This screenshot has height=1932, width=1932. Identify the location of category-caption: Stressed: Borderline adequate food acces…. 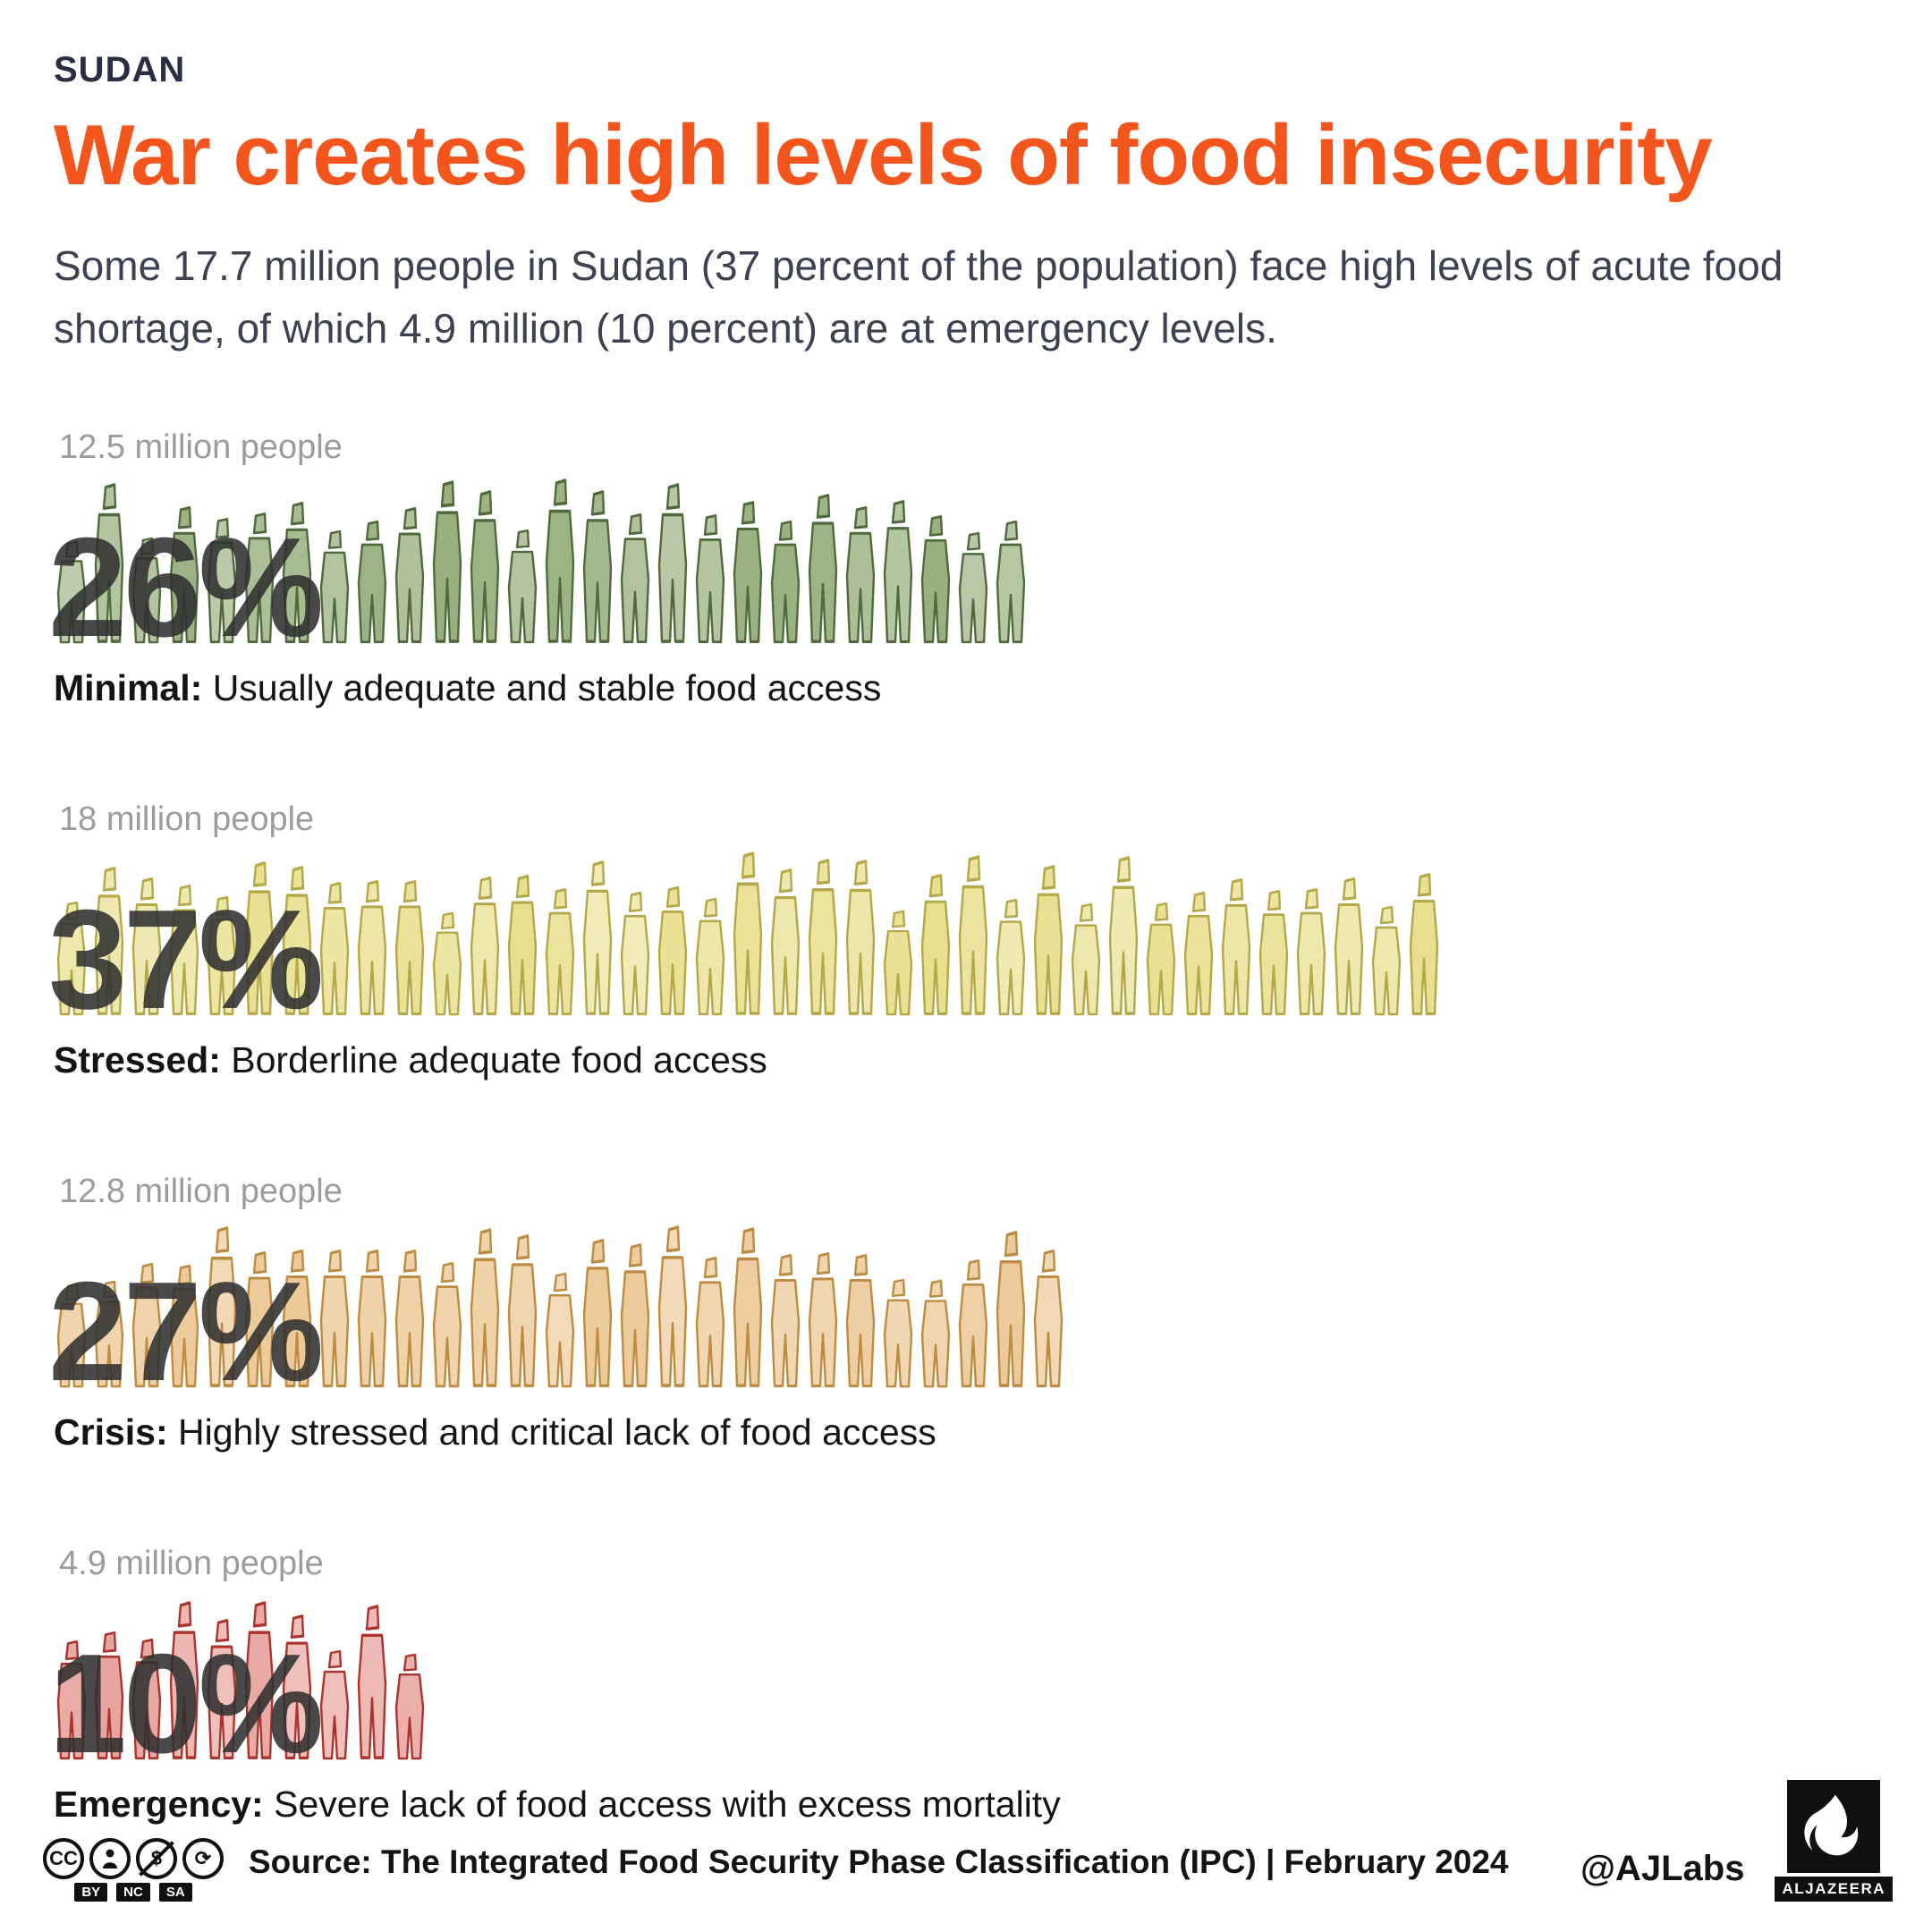
(966, 1060).